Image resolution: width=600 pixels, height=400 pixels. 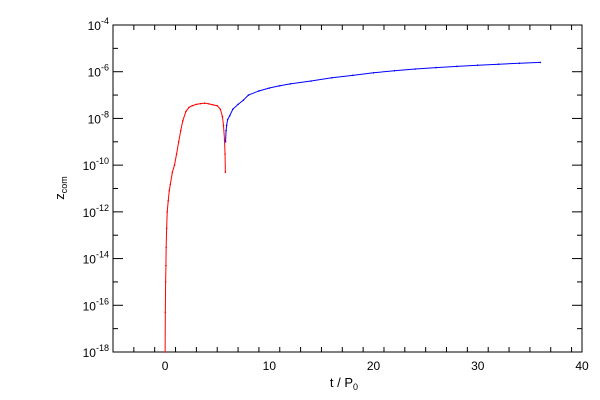 I want to click on y-tick-labels: 10⁻⁴ 10⁻⁶ 10⁻⁸ 10⁻¹⁰ 10⁻¹² 10⁻¹⁴ 10⁻¹⁶ 10⁻¹⁸, so click(x=96, y=188).